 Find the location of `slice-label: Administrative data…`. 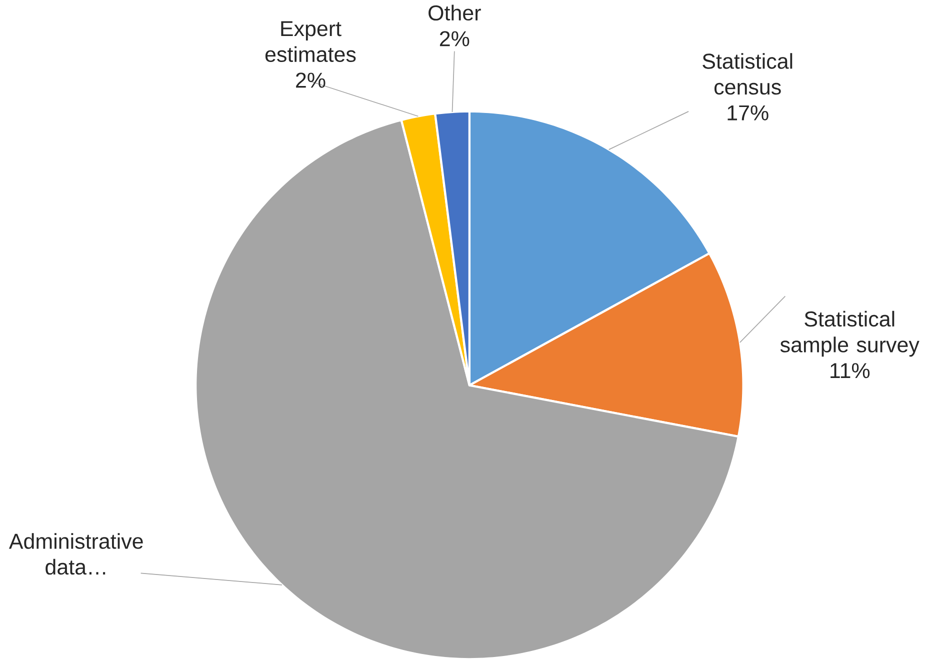

slice-label: Administrative data… is located at coordinates (75, 554).